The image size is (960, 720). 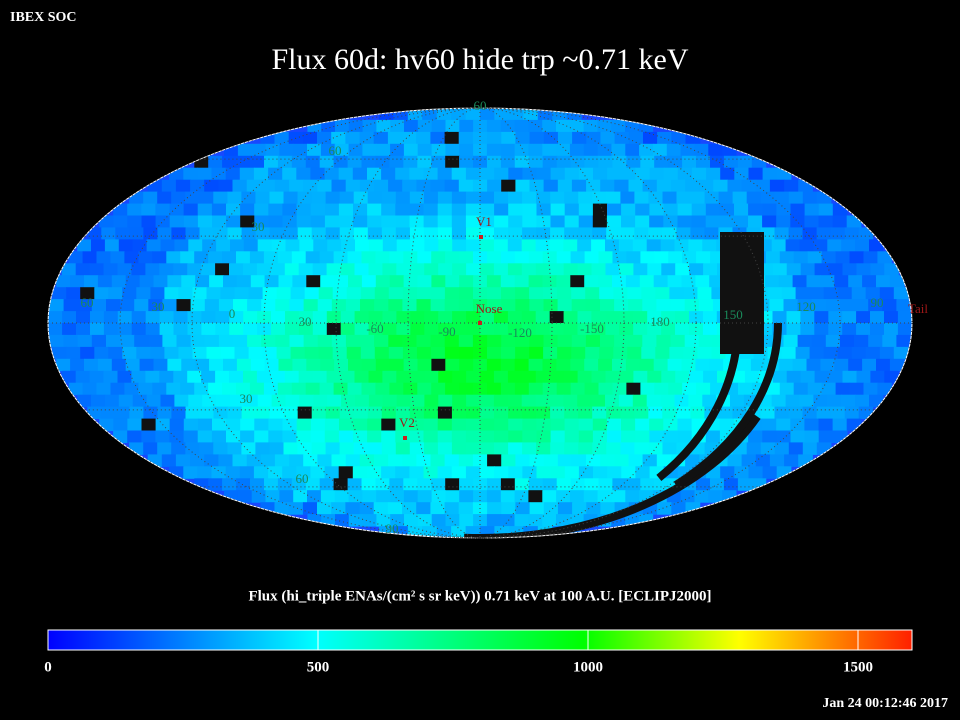 I want to click on grid-label: 30, so click(x=158, y=306).